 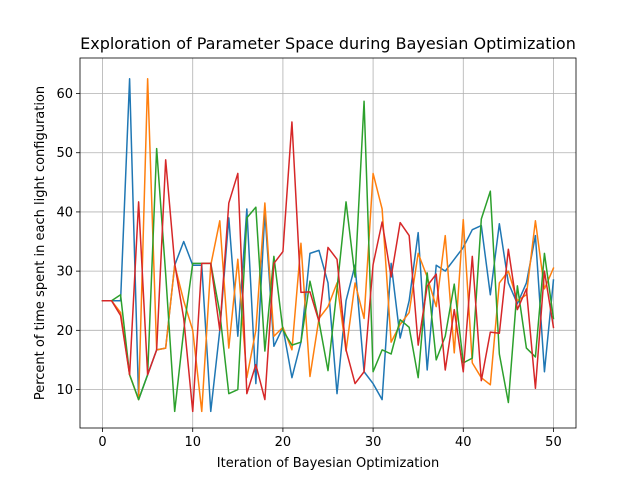 I want to click on x-axis-ticks: 0 10 20 30 40 50, so click(x=330, y=439).